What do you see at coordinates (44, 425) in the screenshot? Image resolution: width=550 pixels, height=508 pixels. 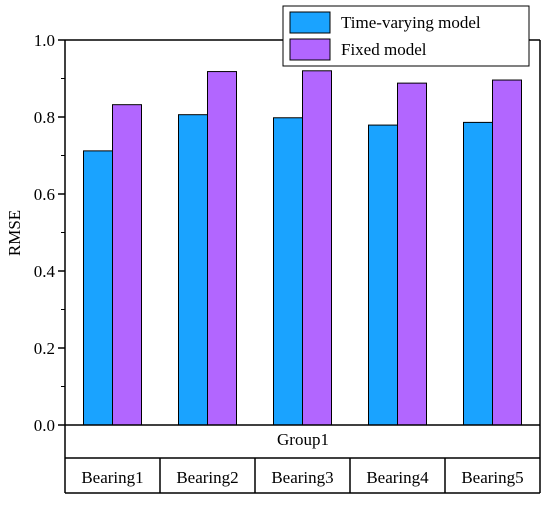 I see `y-tick-label: 0.0` at bounding box center [44, 425].